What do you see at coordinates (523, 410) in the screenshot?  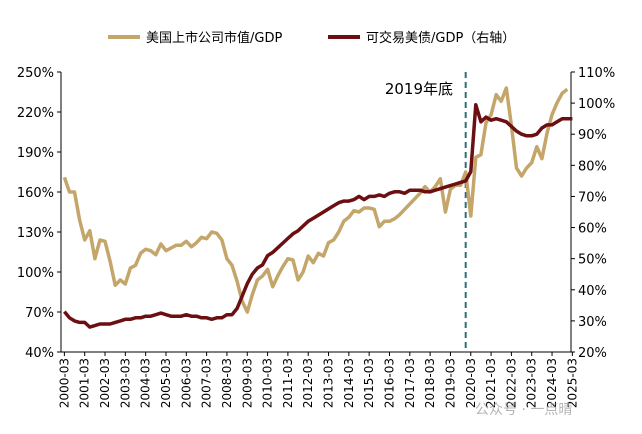 I see `watermark: 公众号 · 一点晴` at bounding box center [523, 410].